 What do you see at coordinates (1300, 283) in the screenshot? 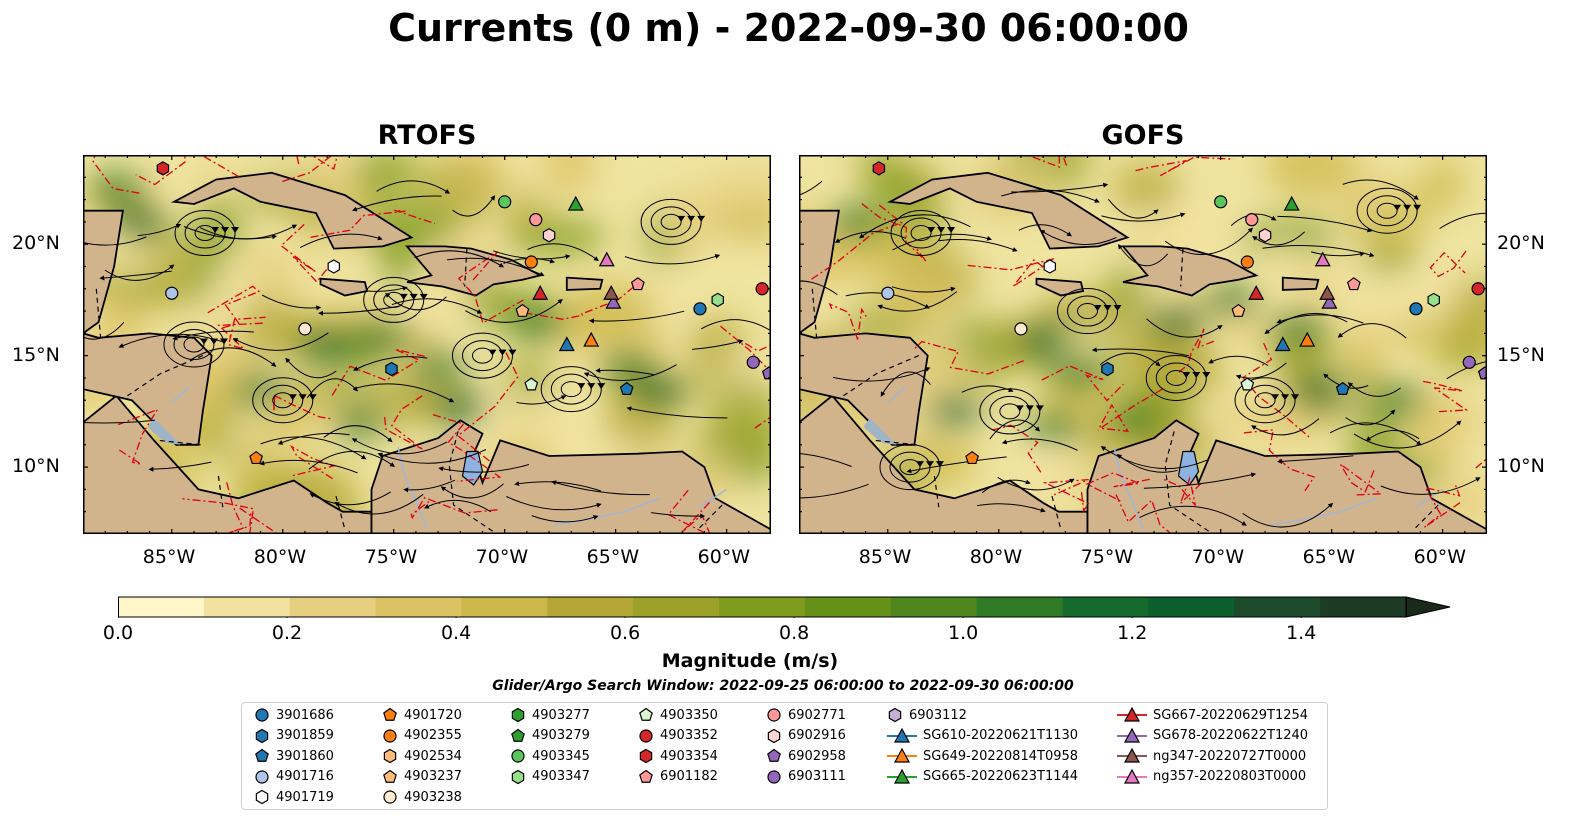
I see `landmass-puertoRico` at bounding box center [1300, 283].